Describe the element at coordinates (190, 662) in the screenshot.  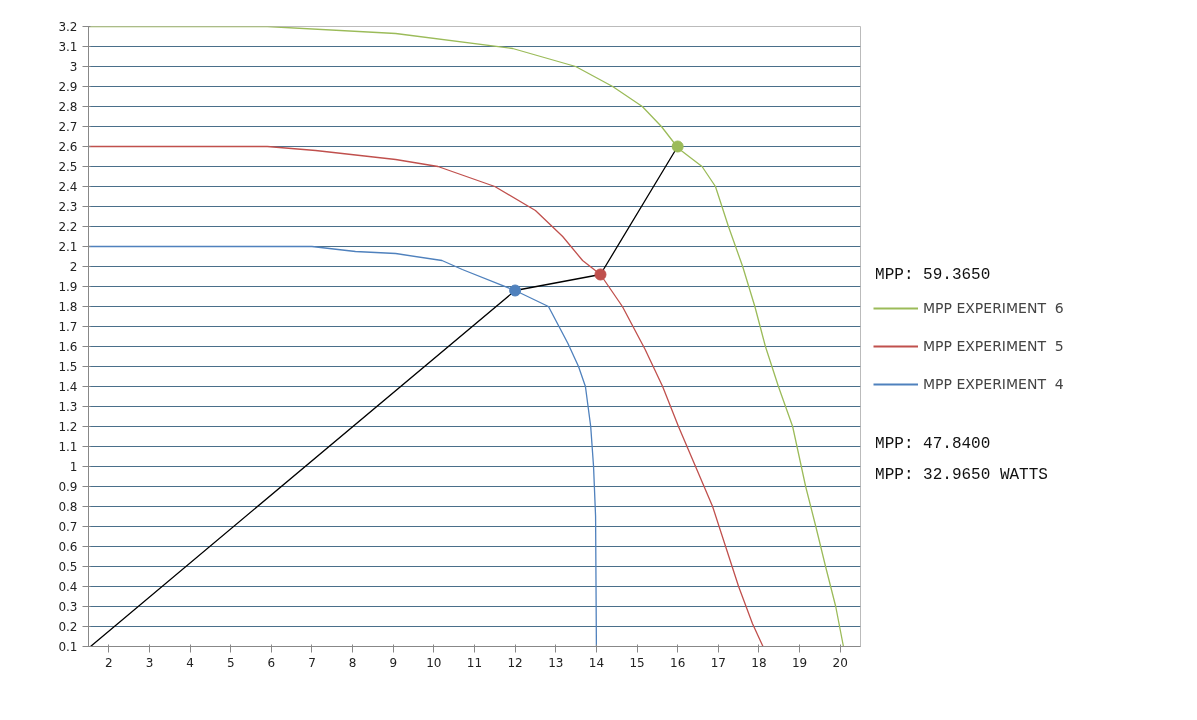
I see `x-tick-label: 4` at that location.